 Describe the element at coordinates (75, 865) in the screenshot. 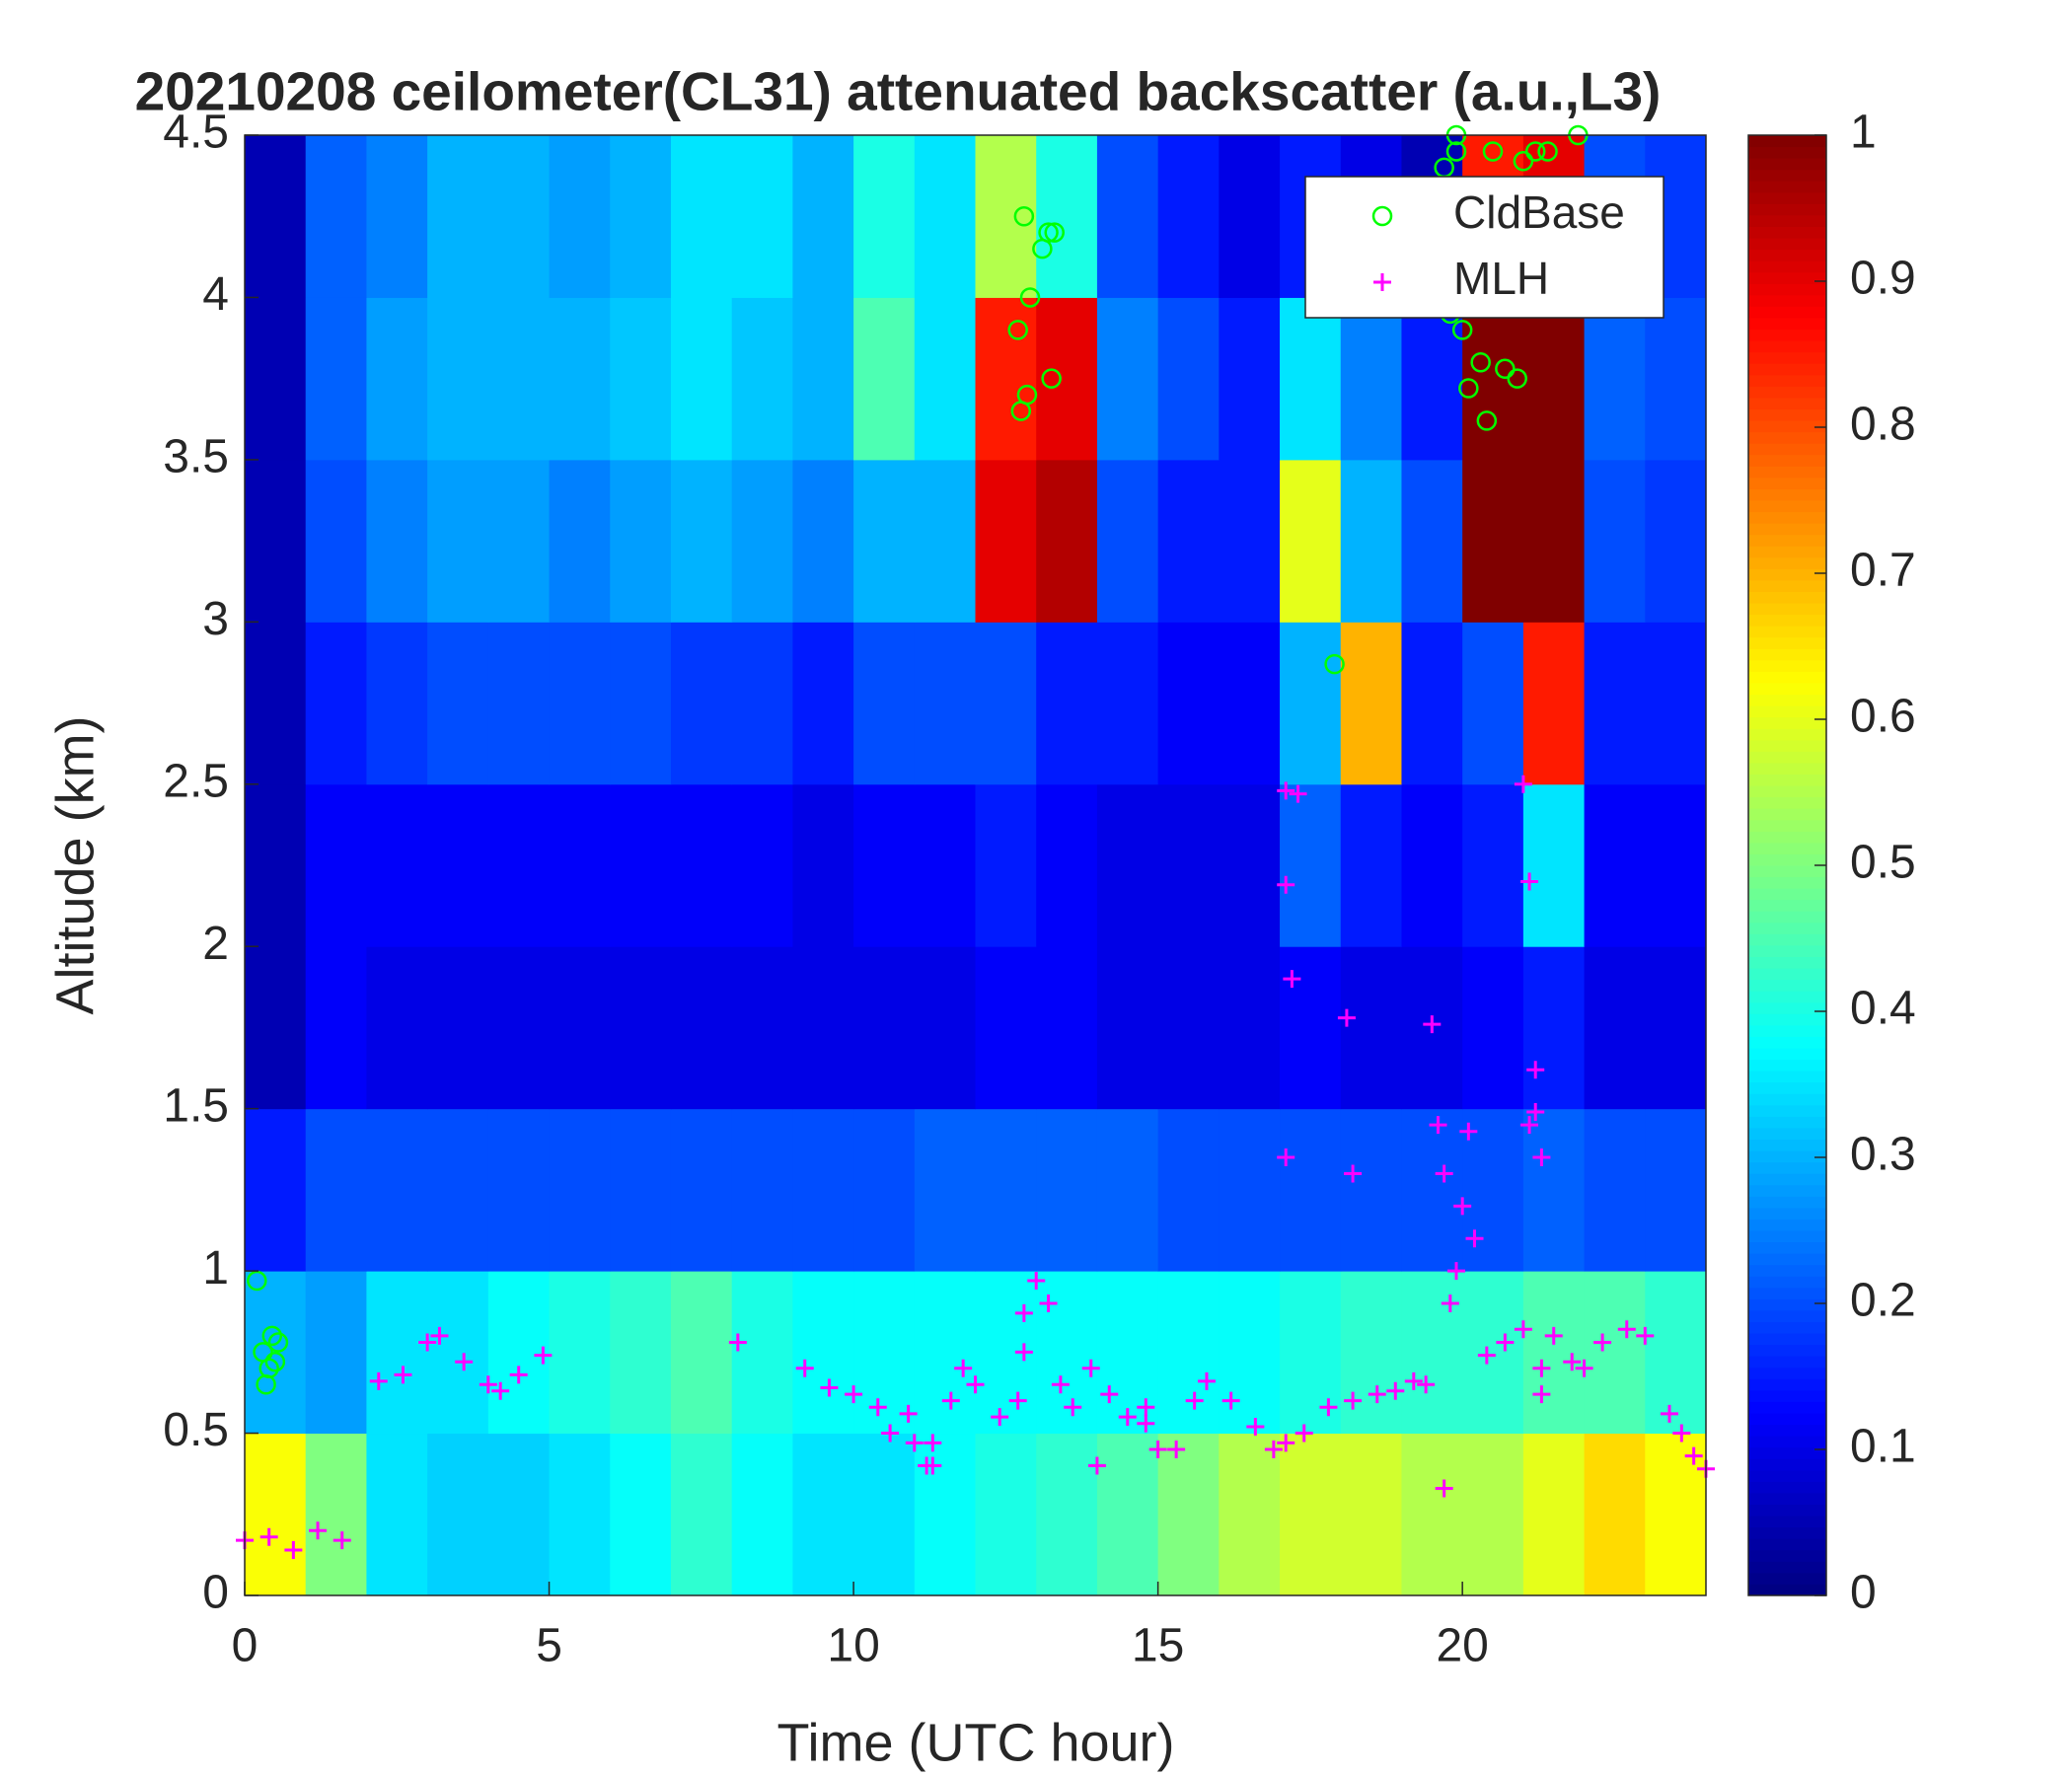

I see `y-axis-label: Altitude (km)` at that location.